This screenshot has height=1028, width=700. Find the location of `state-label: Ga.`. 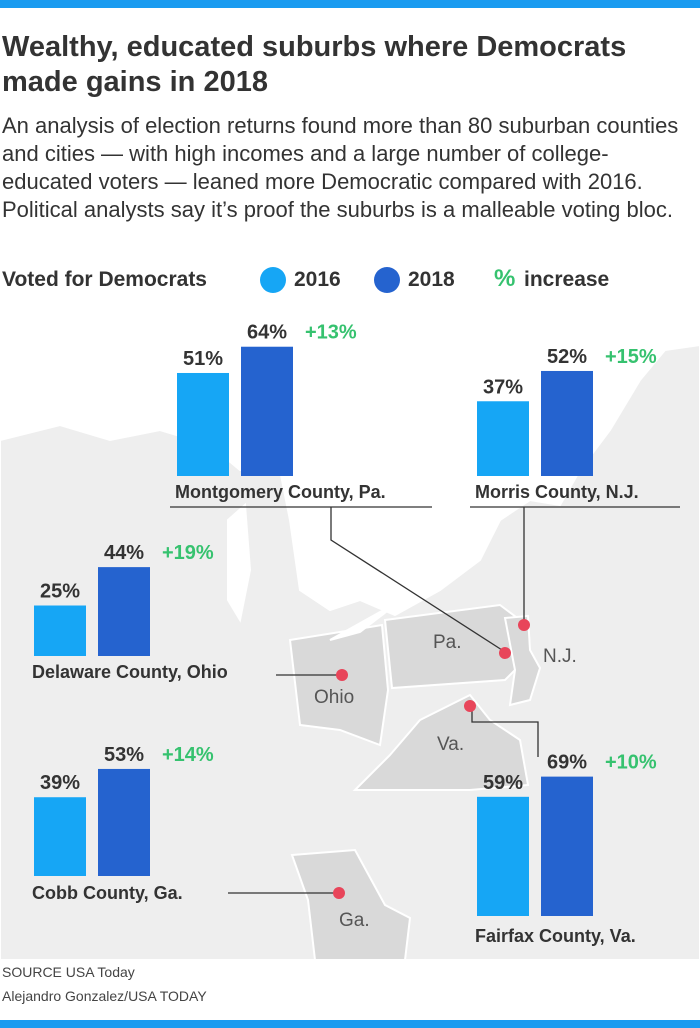

state-label: Ga. is located at coordinates (354, 920).